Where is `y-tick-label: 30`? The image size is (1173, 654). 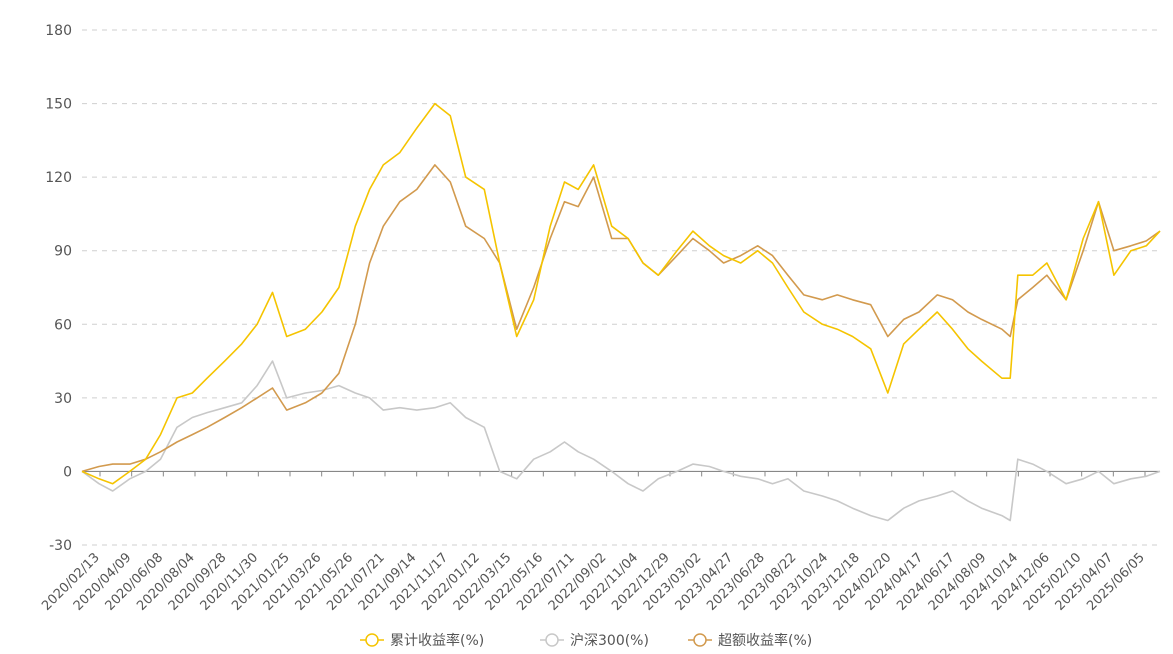 y-tick-label: 30 is located at coordinates (63, 399).